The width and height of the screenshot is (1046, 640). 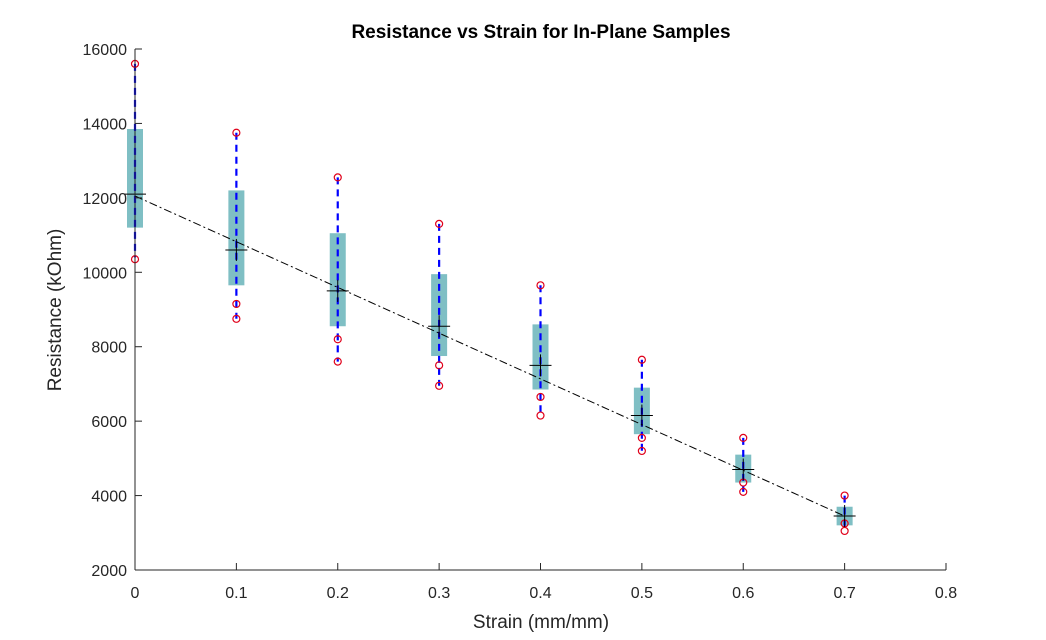 What do you see at coordinates (109, 422) in the screenshot?
I see `y-tick-label-2: 6000` at bounding box center [109, 422].